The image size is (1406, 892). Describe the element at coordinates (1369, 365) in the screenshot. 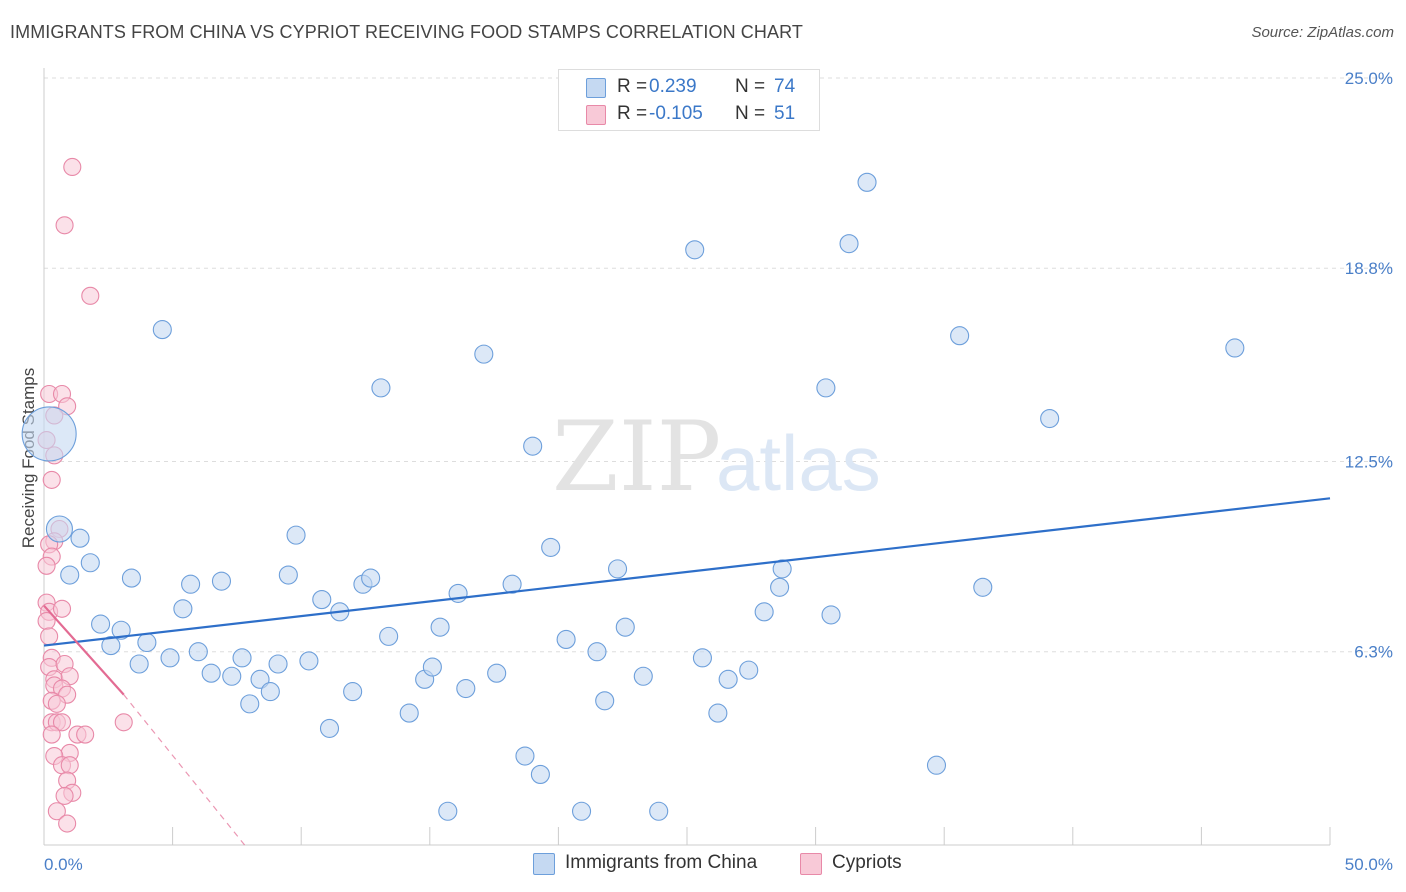

I see `y-tick-labels: 6.3% 12.5% 18.8% 25.0%` at that location.